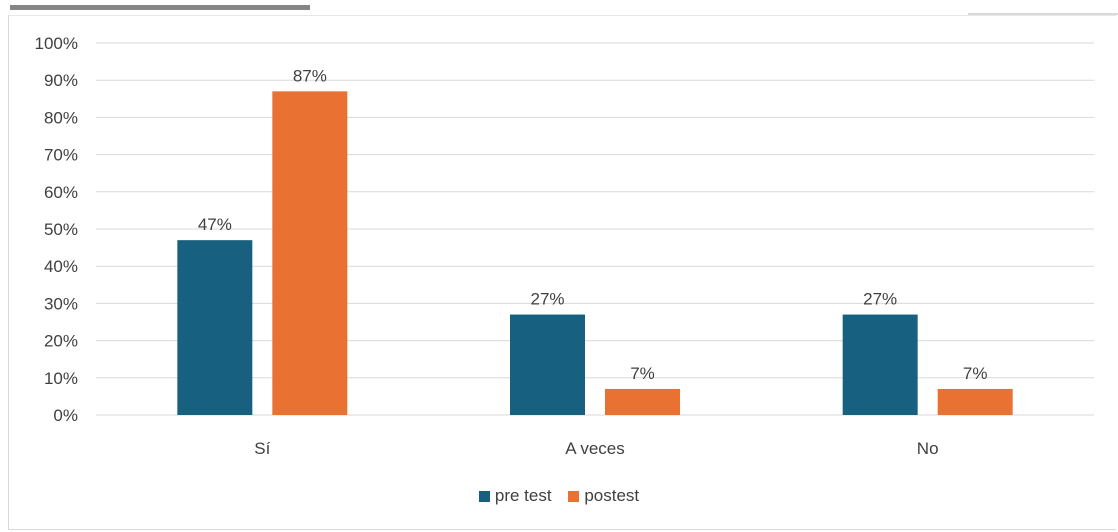 This screenshot has width=1118, height=532. I want to click on data-label: 47%, so click(215, 224).